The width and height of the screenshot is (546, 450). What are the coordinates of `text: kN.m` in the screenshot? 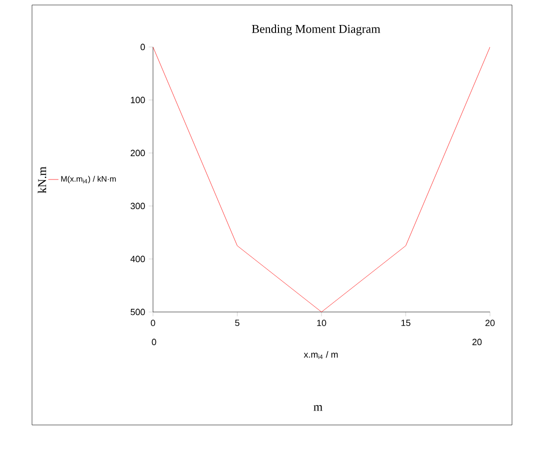 It's located at (42, 180).